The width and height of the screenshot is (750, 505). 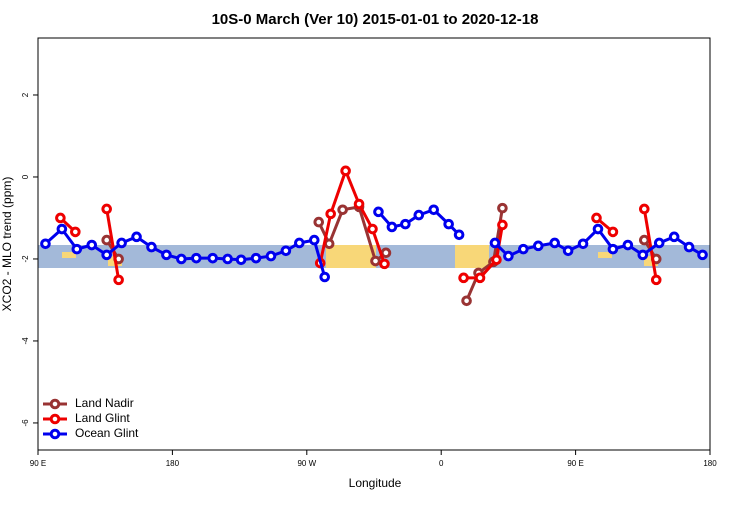 I want to click on x-tick-label: 0, so click(x=441, y=463).